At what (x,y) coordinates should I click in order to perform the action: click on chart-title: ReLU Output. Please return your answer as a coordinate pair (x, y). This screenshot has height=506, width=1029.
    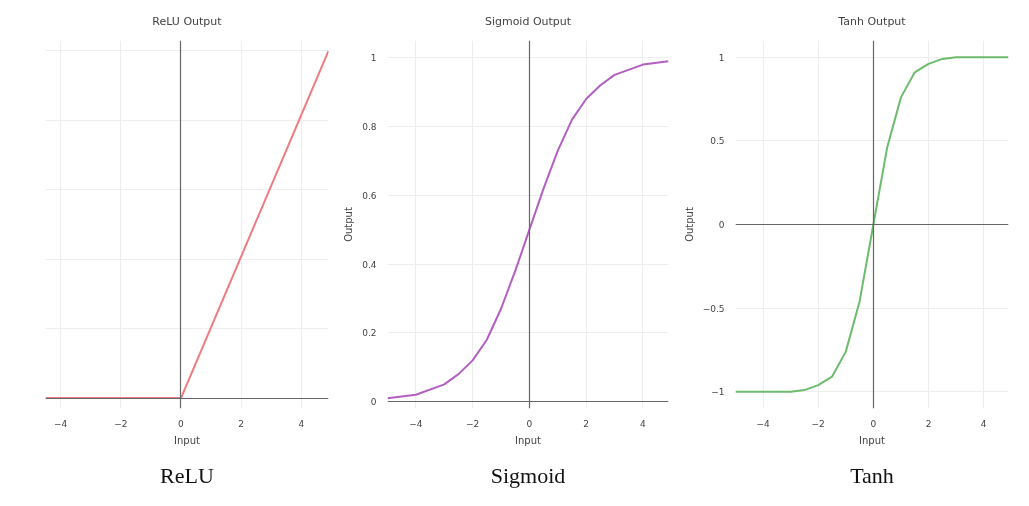
    Looking at the image, I should click on (187, 21).